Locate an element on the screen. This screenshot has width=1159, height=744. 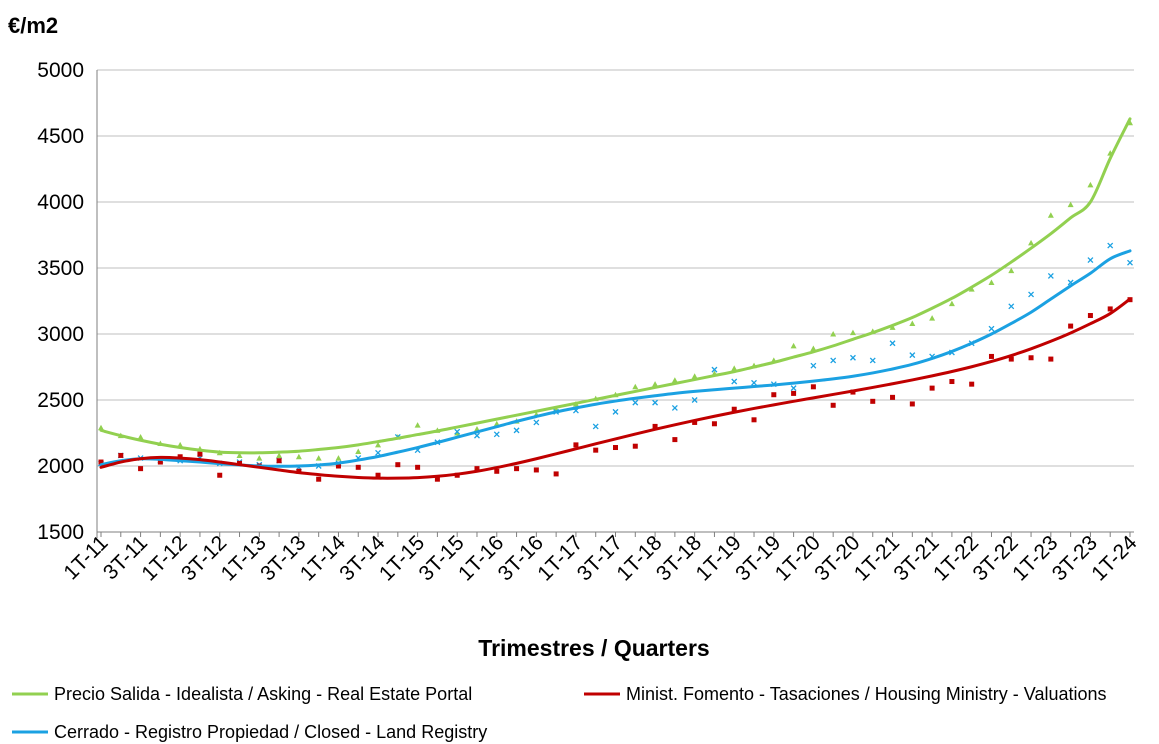
x-tick-label: 1T-23 is located at coordinates (1035, 558).